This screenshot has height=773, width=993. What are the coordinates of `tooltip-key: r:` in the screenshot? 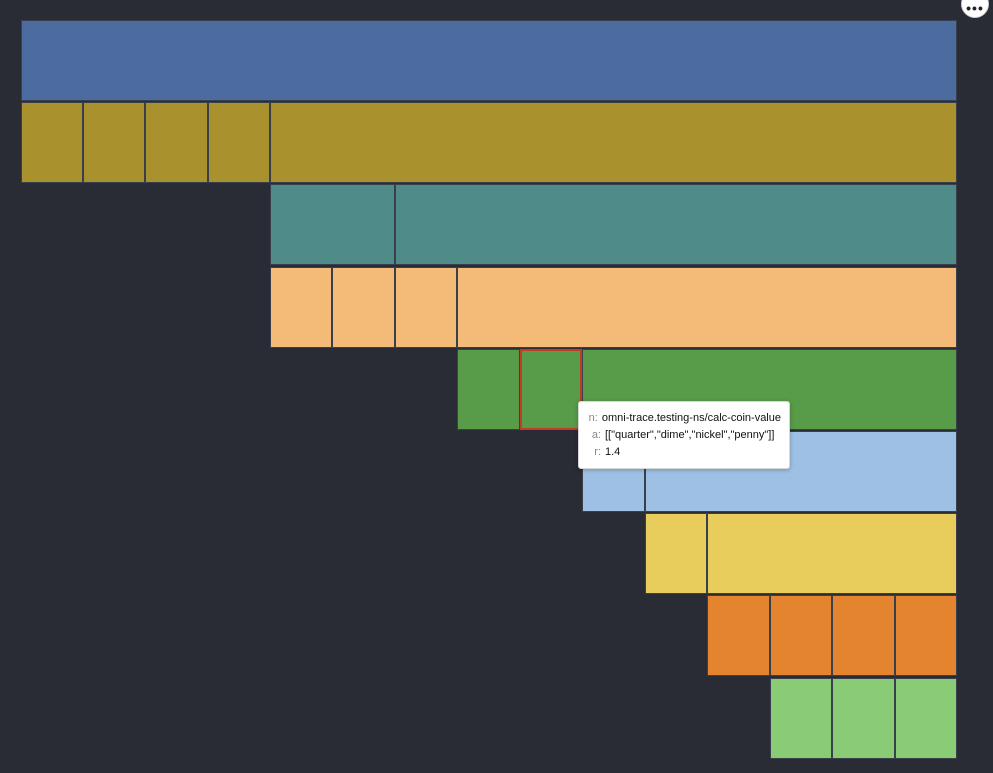 It's located at (597, 452).